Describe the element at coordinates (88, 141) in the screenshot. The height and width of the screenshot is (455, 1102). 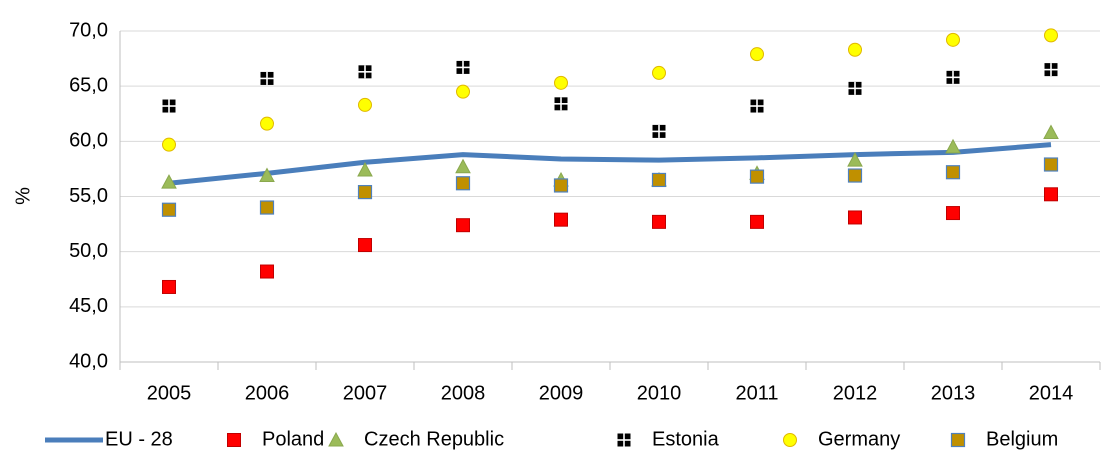
I see `y-tick-label: 60,0` at that location.